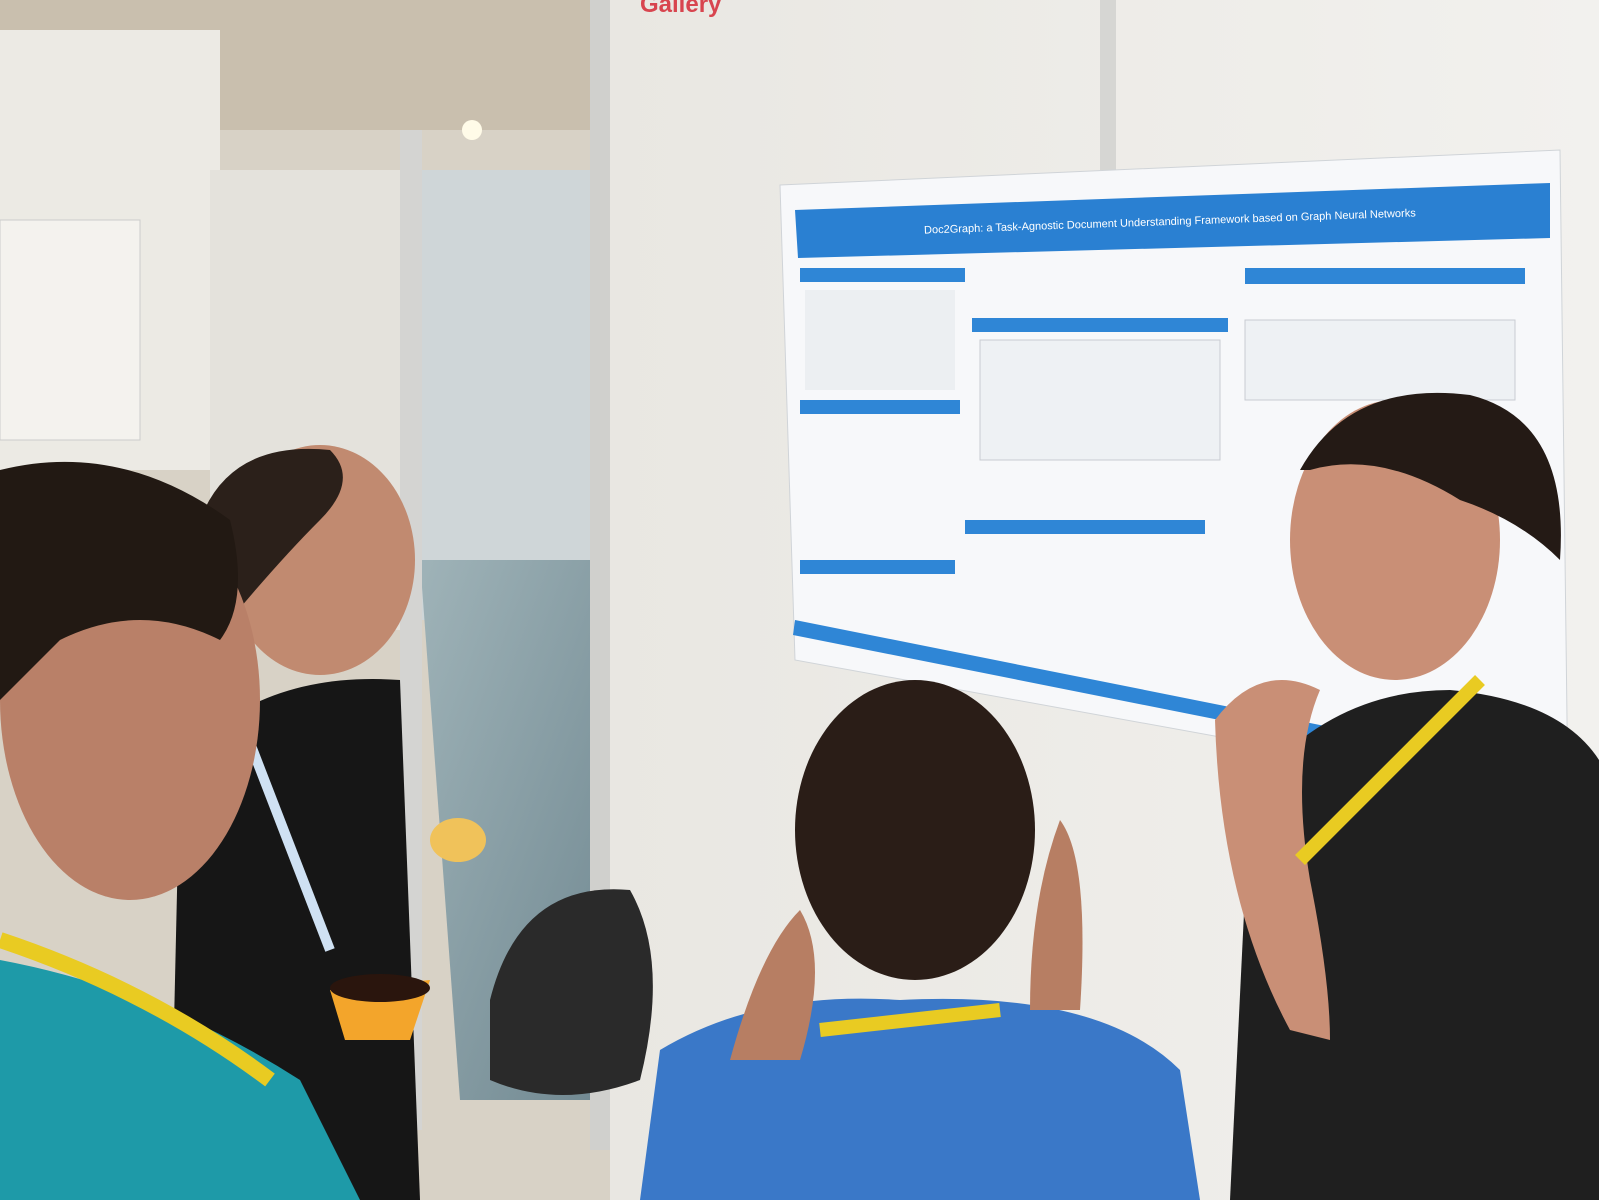 The image size is (1599, 1200). Describe the element at coordinates (571, 992) in the screenshot. I see `backpack` at that location.